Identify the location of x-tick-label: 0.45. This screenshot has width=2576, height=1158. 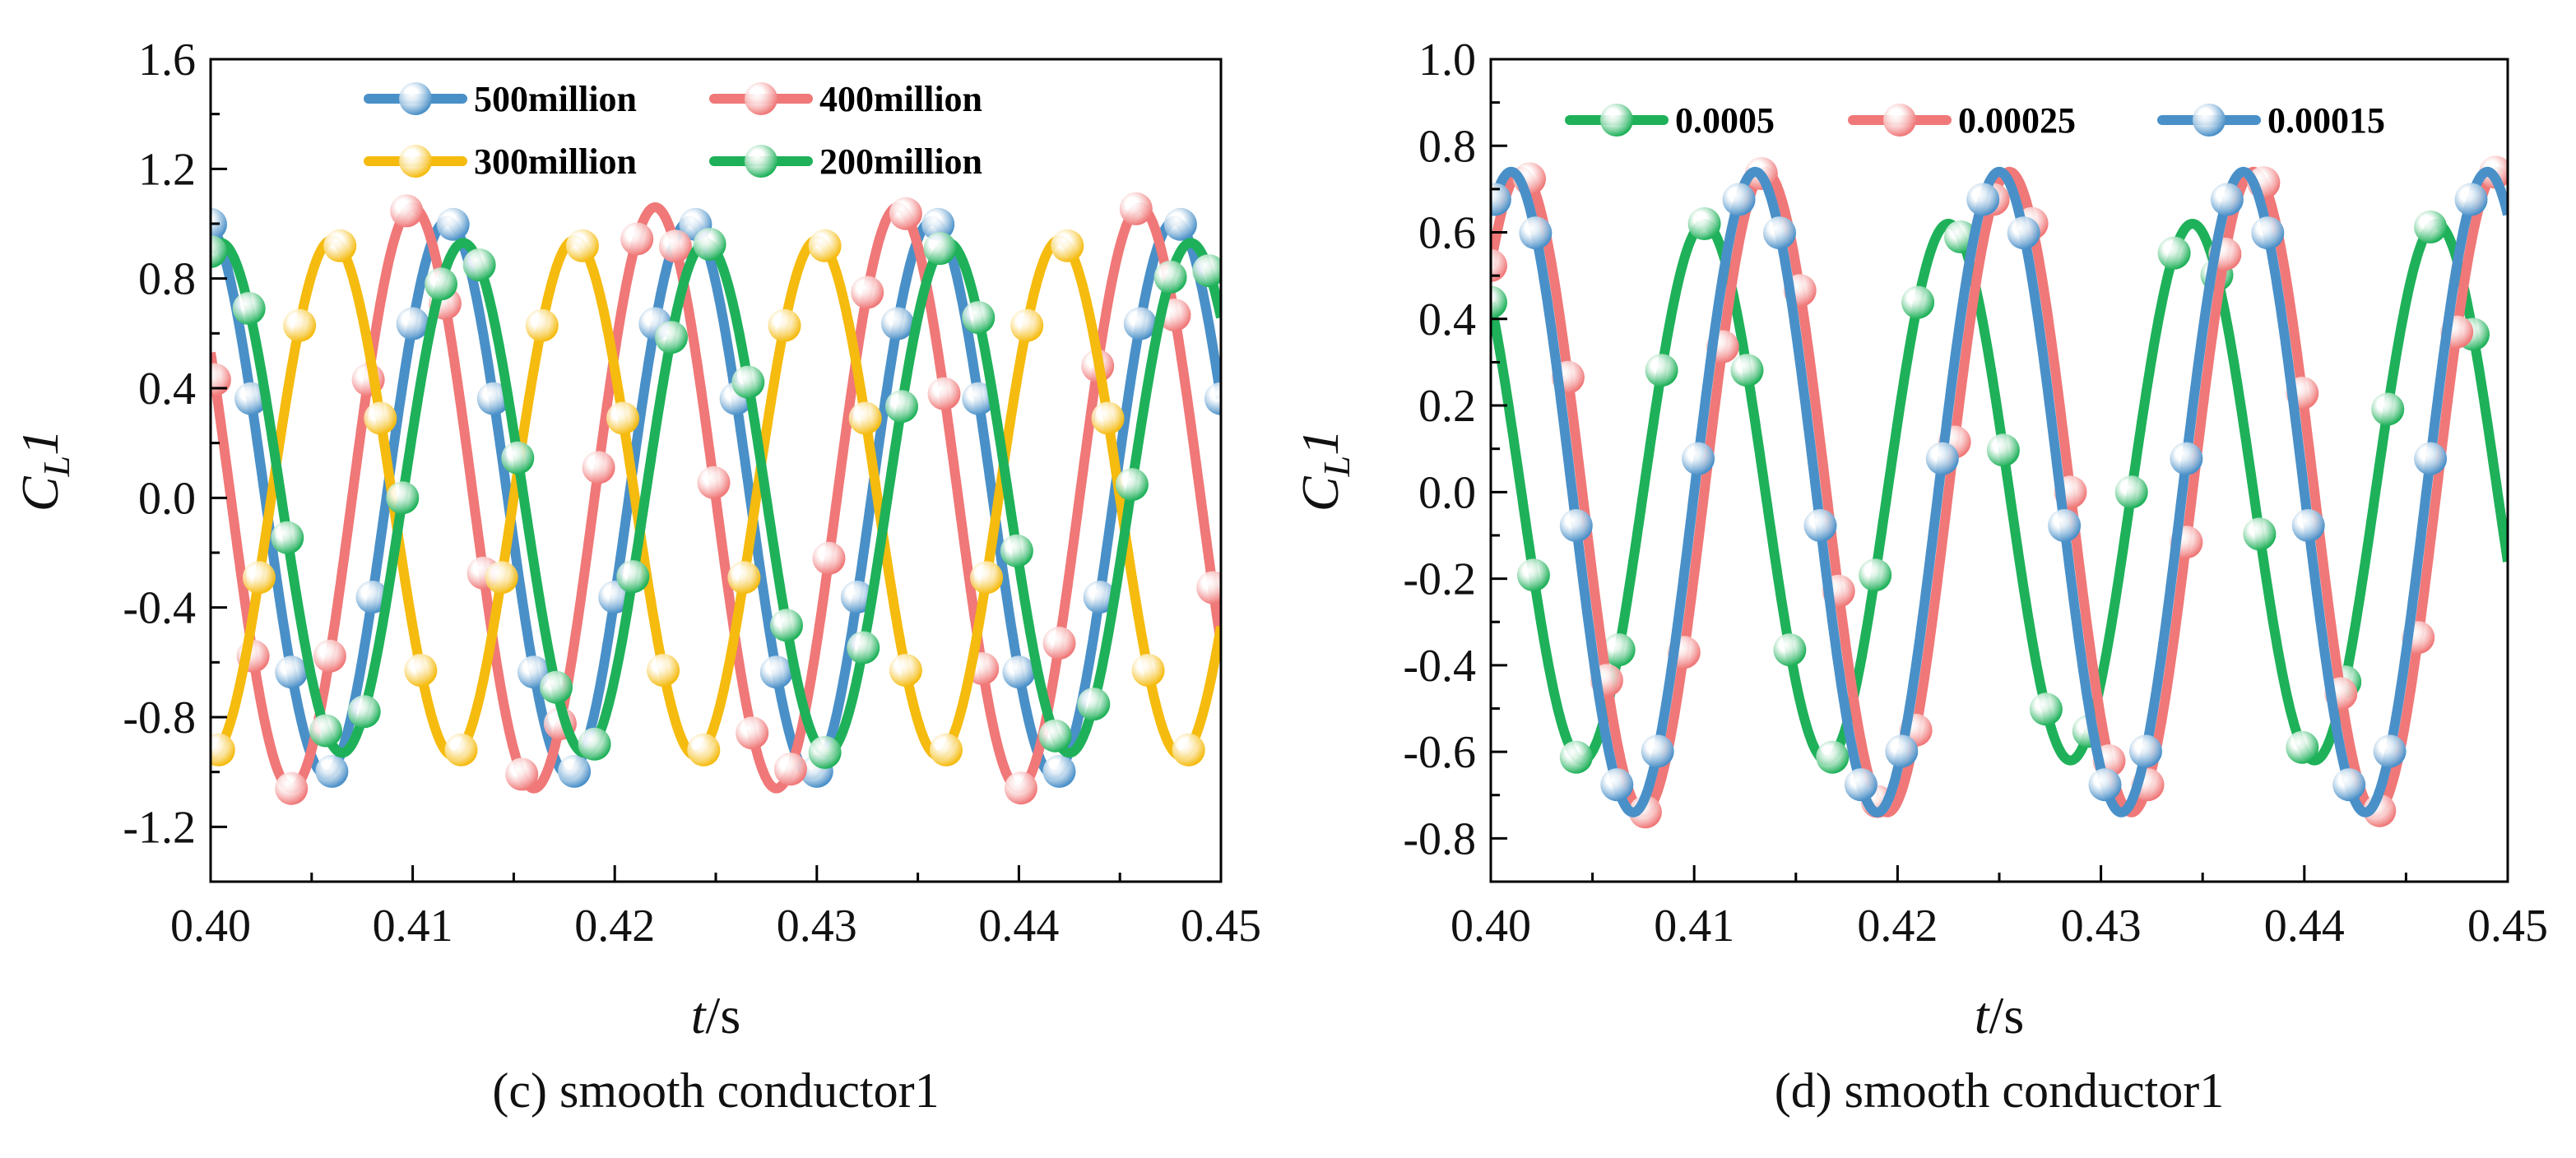
(1221, 926).